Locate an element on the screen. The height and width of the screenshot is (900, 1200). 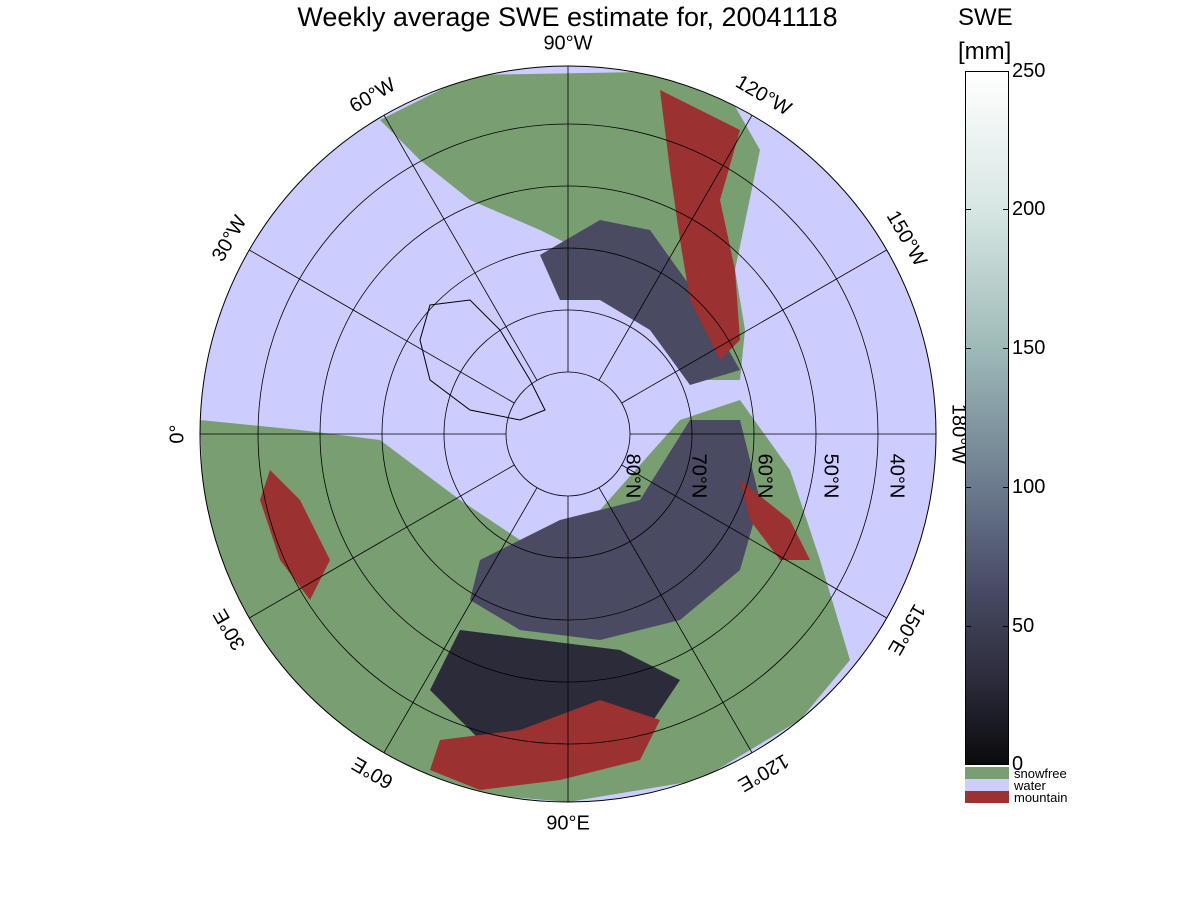
colorbar-tick-label: 150 is located at coordinates (1029, 348).